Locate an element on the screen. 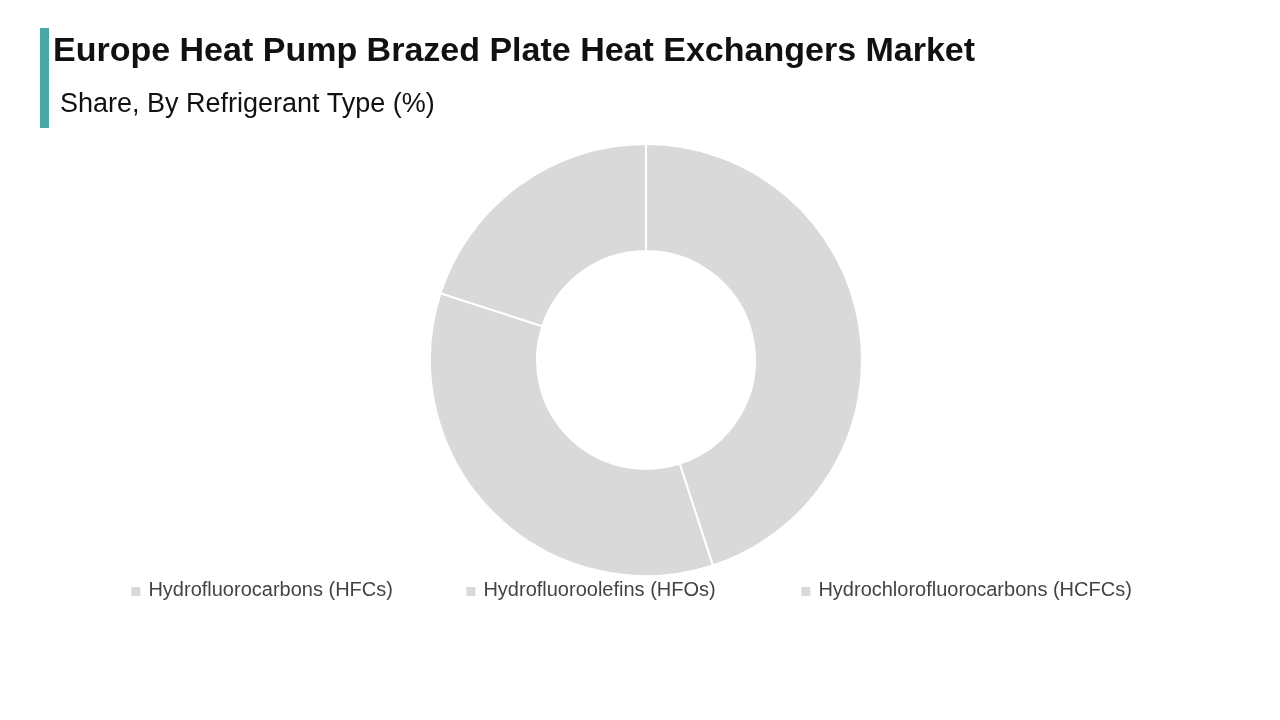  legend-label: Hydrofluoroolefins (HFOs) is located at coordinates (599, 589).